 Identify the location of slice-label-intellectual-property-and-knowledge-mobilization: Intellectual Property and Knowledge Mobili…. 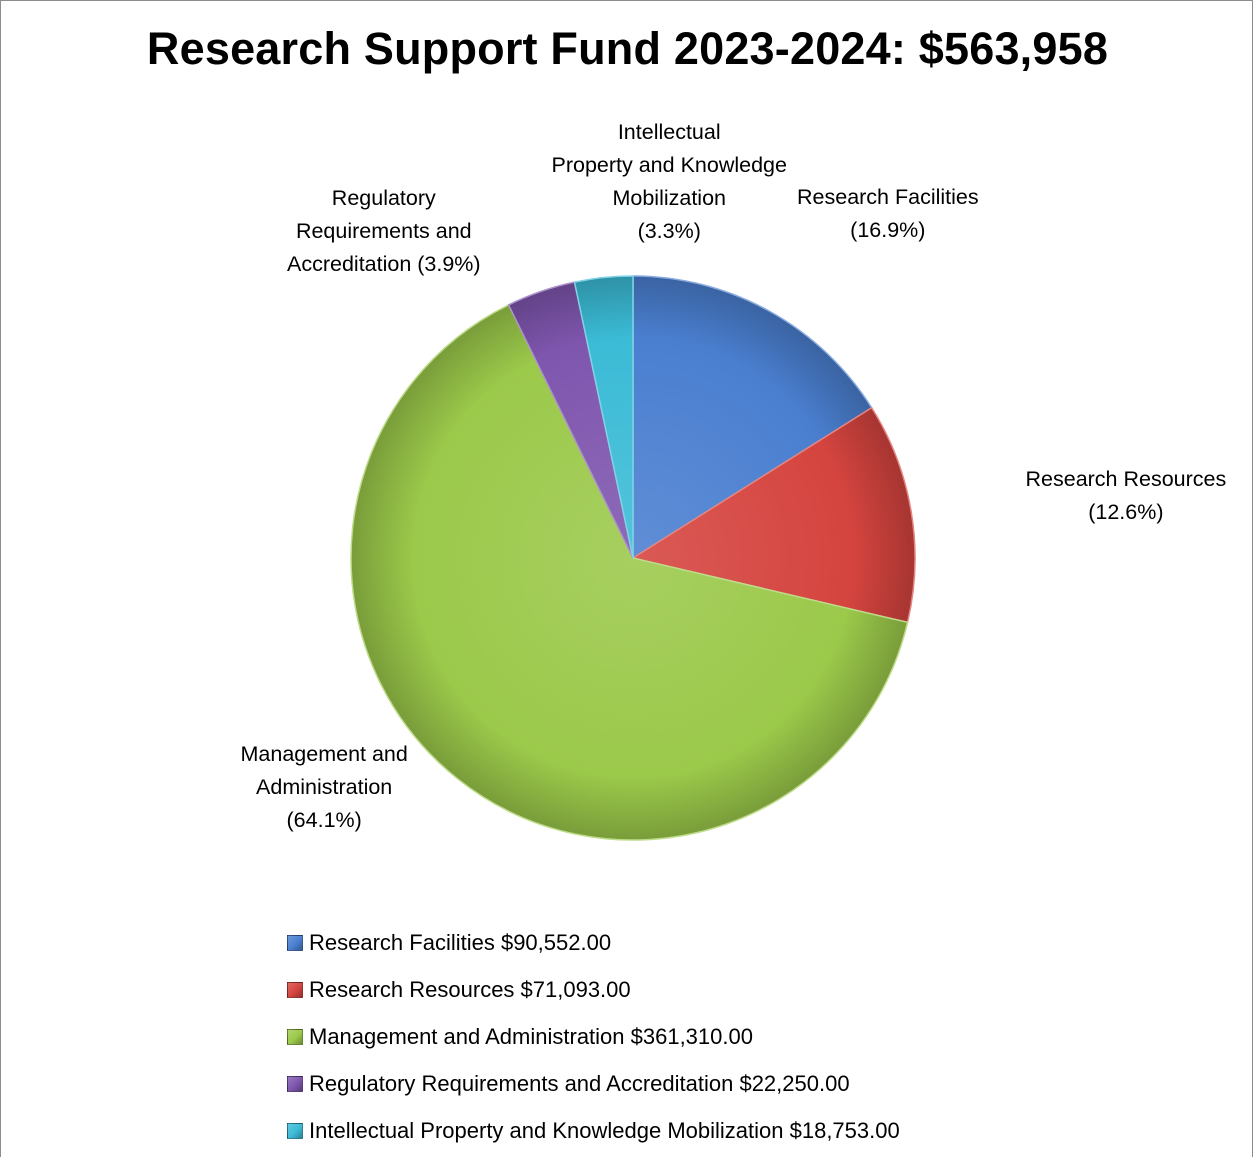
(669, 182).